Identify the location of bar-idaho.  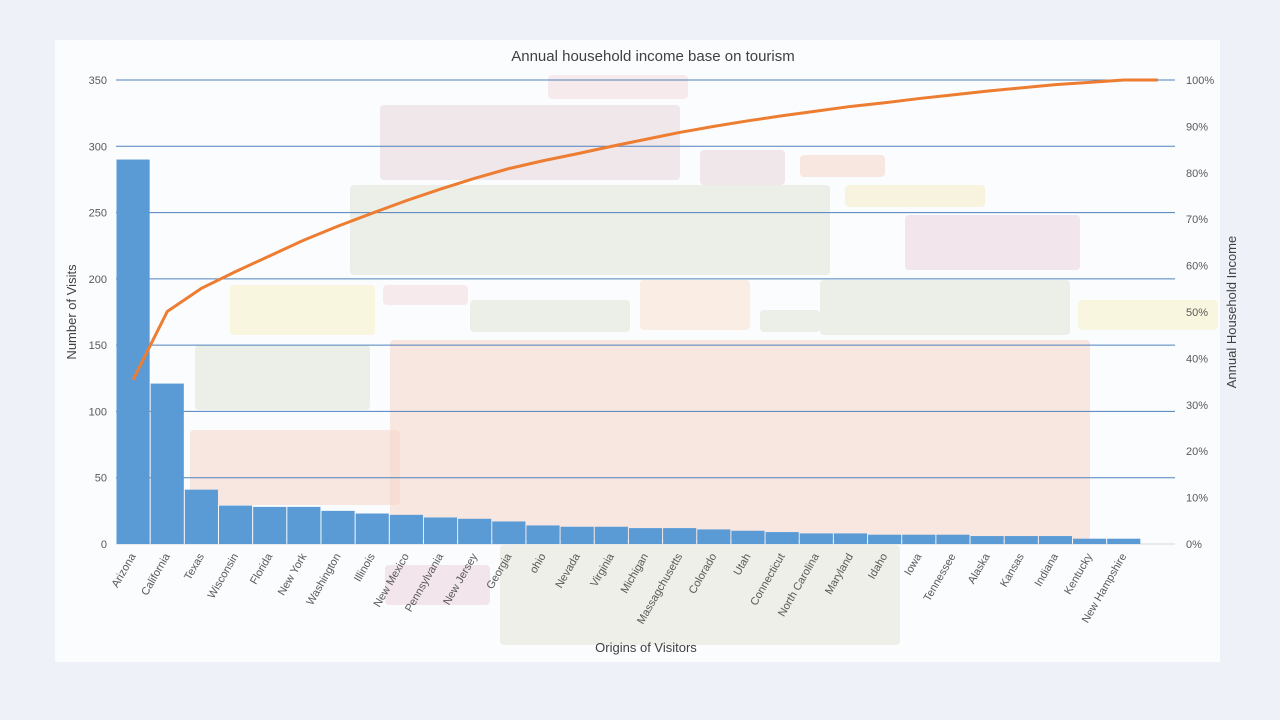
(885, 539).